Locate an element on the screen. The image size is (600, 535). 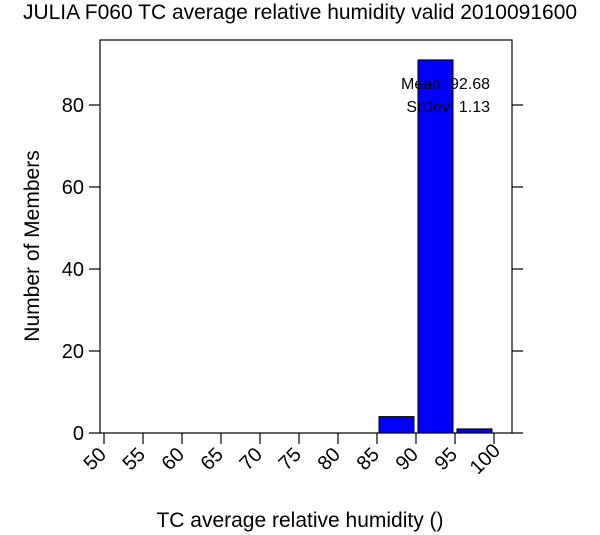
x-axis-label: TC average relative humidity () is located at coordinates (299, 520).